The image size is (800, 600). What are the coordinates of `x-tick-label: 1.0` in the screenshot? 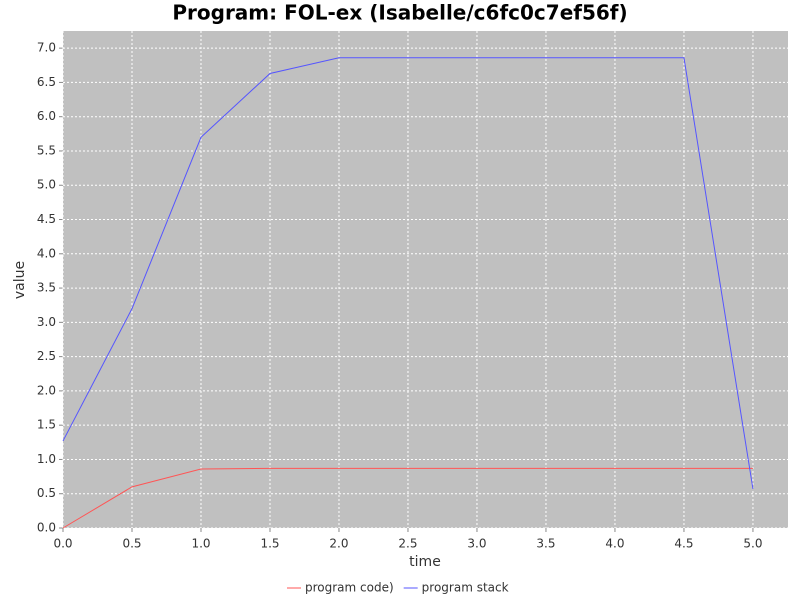 It's located at (200, 544).